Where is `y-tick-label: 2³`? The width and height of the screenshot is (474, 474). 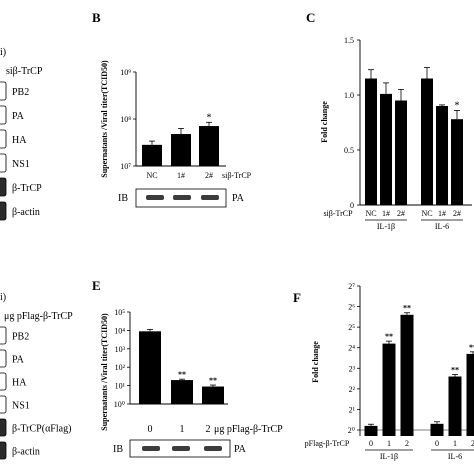
y-tick-label: 2³ is located at coordinates (352, 368).